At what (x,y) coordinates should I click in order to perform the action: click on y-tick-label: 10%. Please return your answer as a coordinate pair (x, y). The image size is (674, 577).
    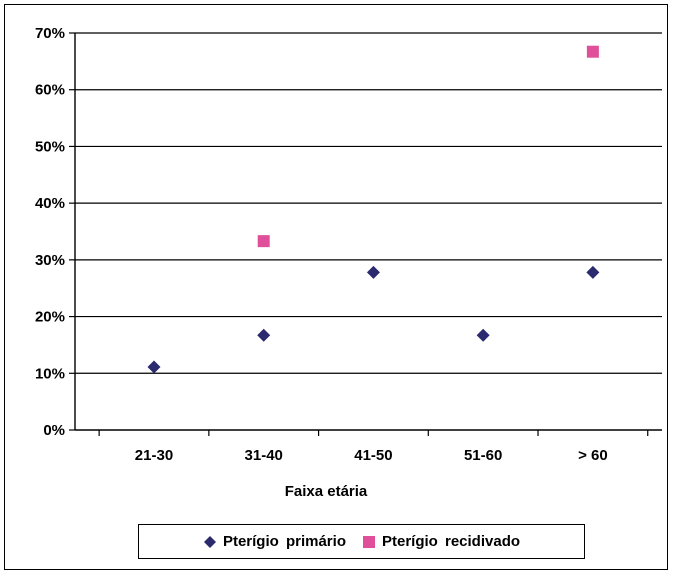
    Looking at the image, I should click on (50, 373).